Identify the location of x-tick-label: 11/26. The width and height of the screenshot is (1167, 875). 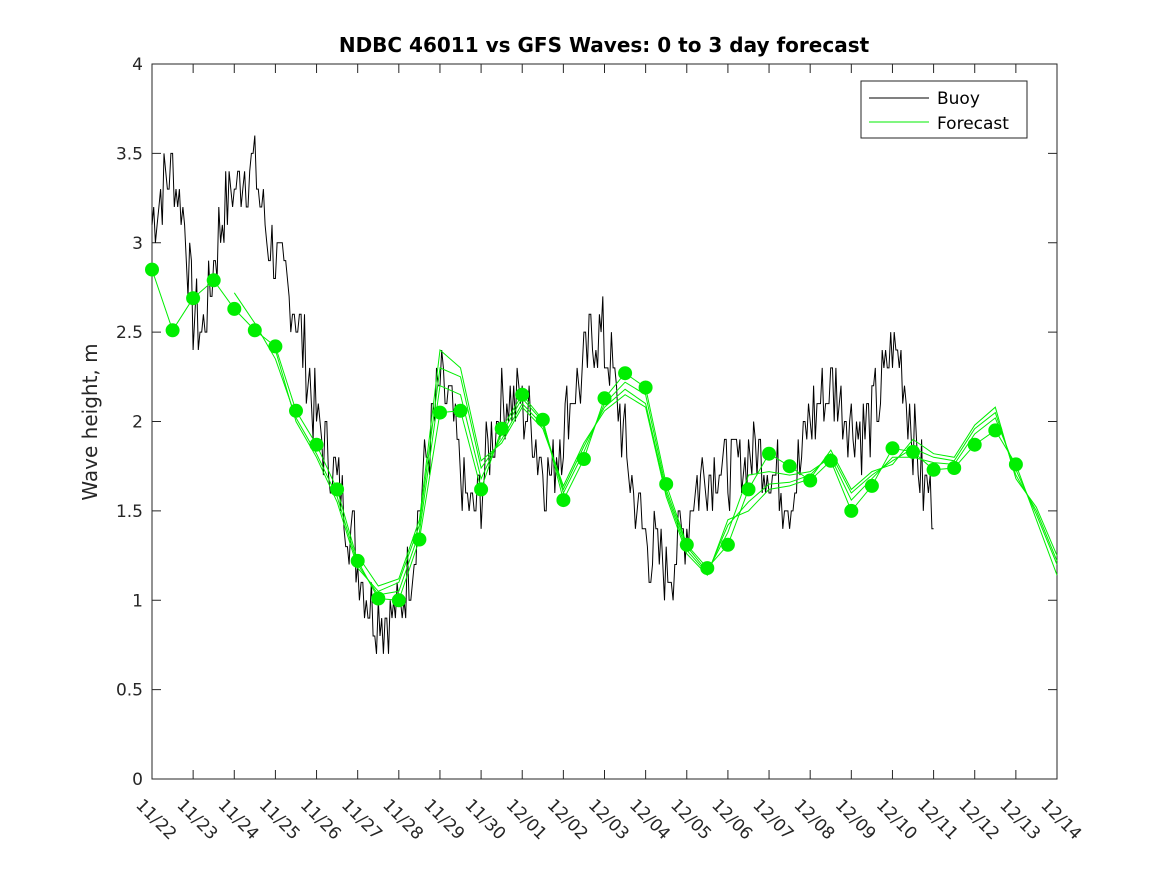
(320, 819).